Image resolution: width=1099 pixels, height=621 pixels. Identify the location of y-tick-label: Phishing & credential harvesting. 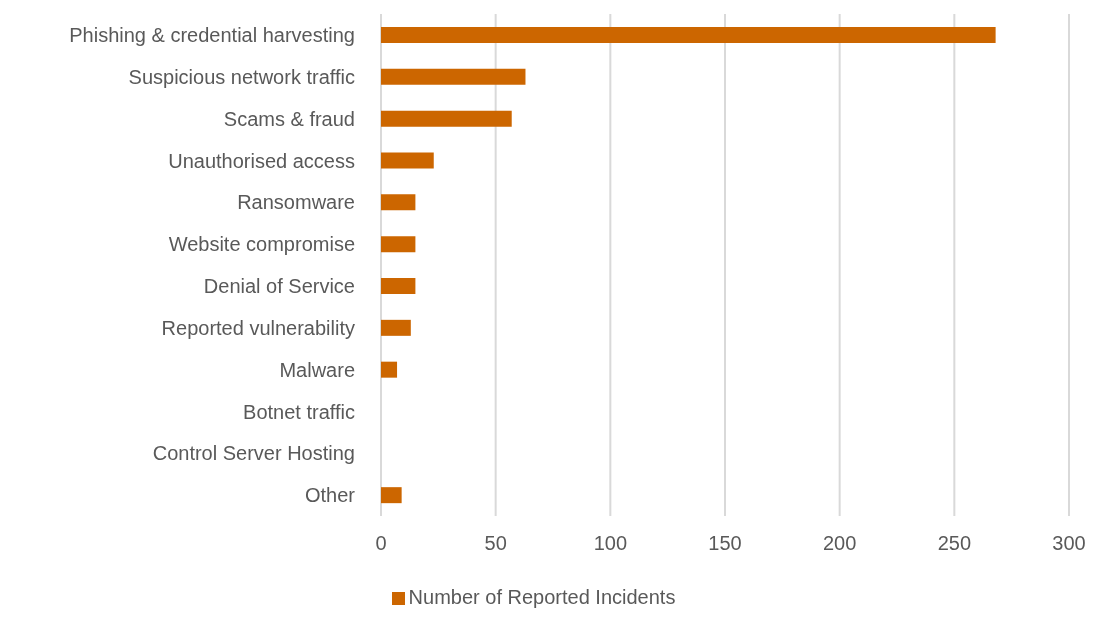
(212, 35).